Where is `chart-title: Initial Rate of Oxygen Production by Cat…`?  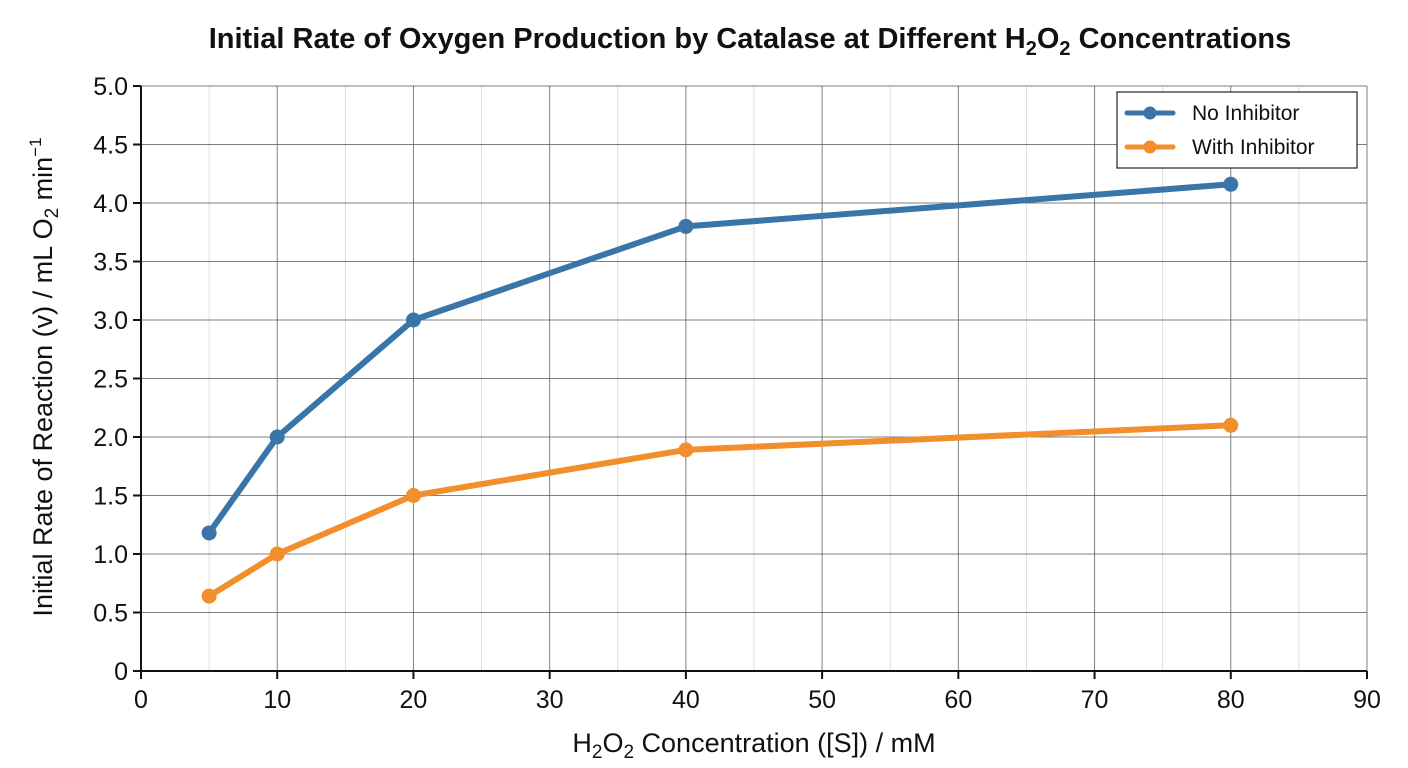 chart-title: Initial Rate of Oxygen Production by Cat… is located at coordinates (750, 41).